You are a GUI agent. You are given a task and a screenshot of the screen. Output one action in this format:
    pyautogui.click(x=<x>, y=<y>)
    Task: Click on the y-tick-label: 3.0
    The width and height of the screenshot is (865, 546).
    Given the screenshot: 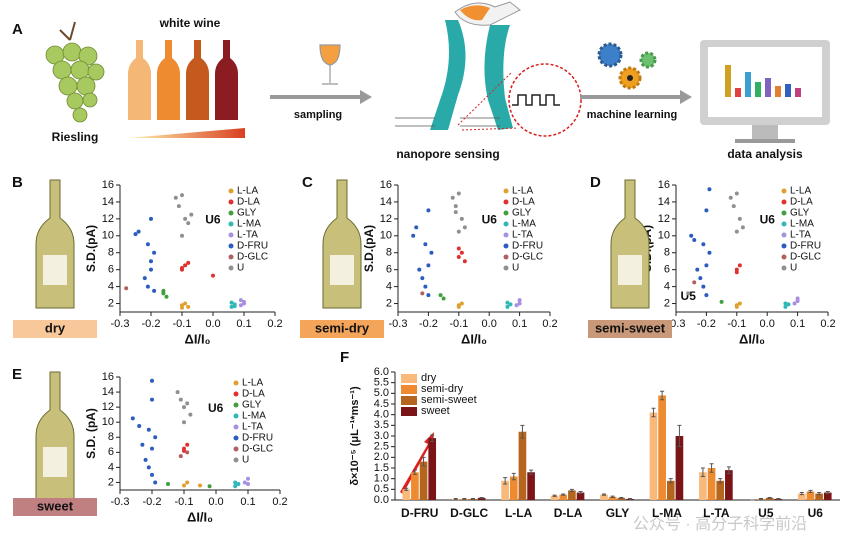 What is the action you would take?
    pyautogui.click(x=381, y=436)
    